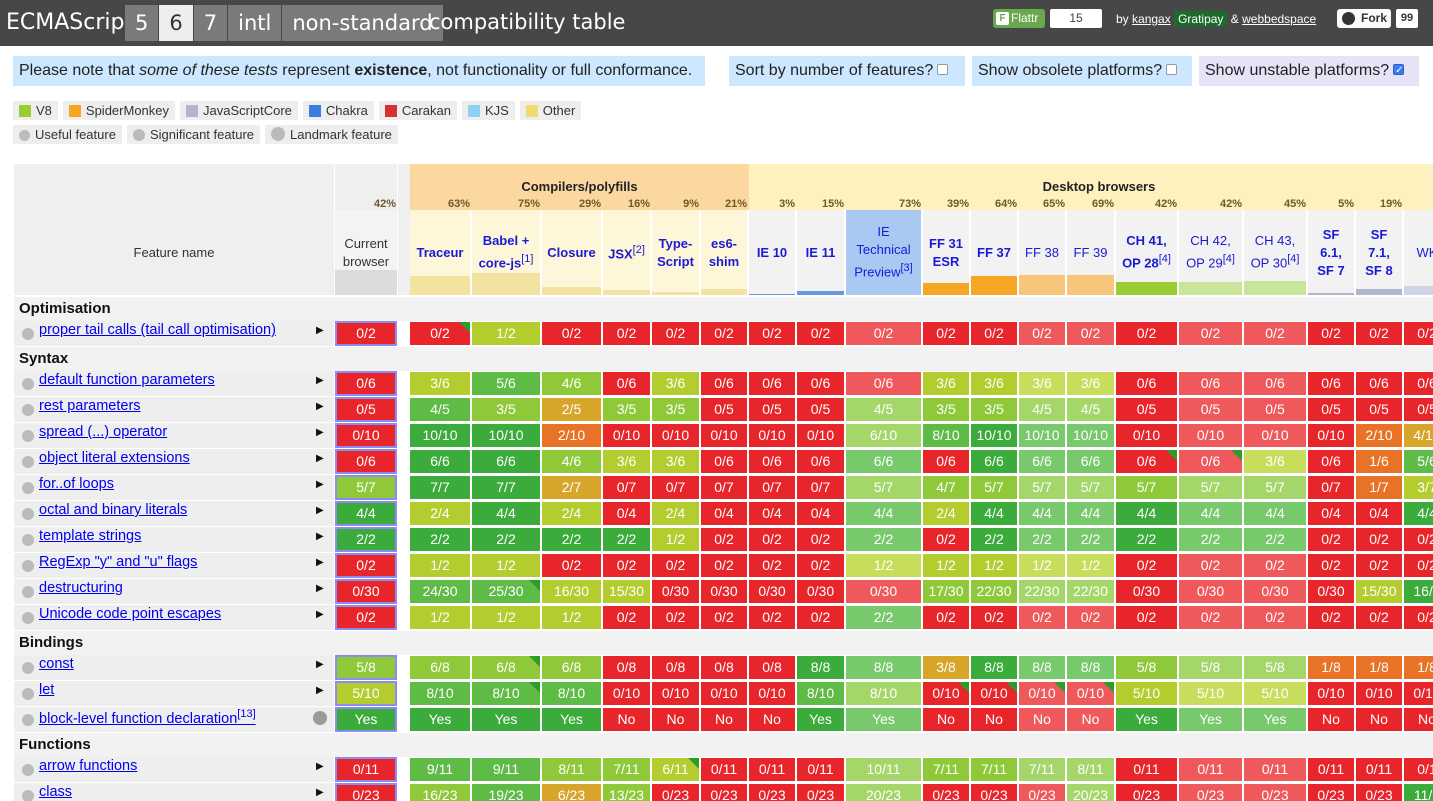 The height and width of the screenshot is (801, 1433). I want to click on tab-6: 6, so click(176, 23).